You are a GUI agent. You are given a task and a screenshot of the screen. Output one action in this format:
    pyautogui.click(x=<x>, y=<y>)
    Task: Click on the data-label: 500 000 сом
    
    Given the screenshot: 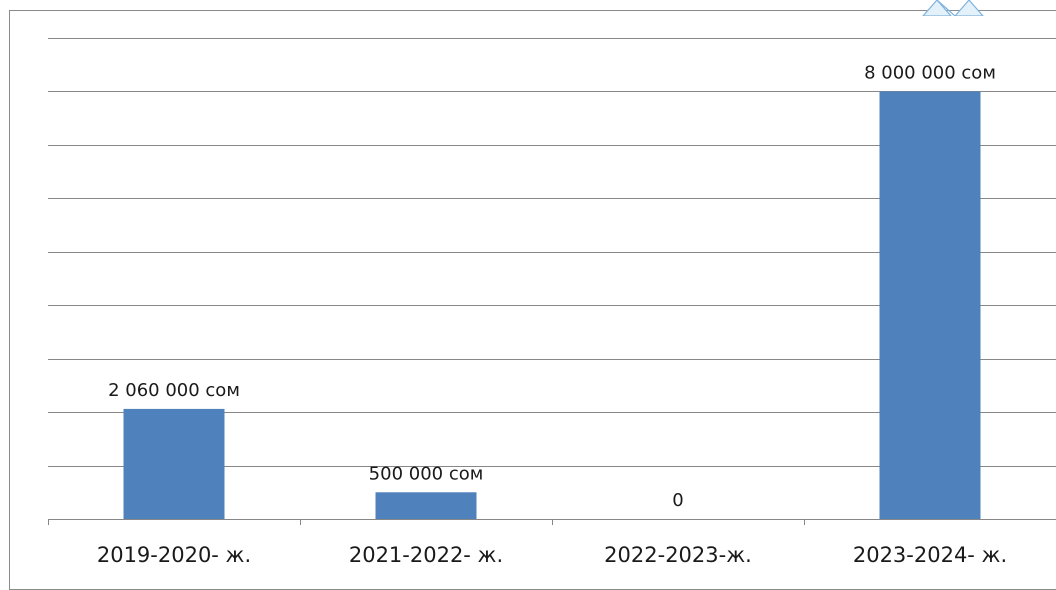 What is the action you would take?
    pyautogui.click(x=426, y=473)
    